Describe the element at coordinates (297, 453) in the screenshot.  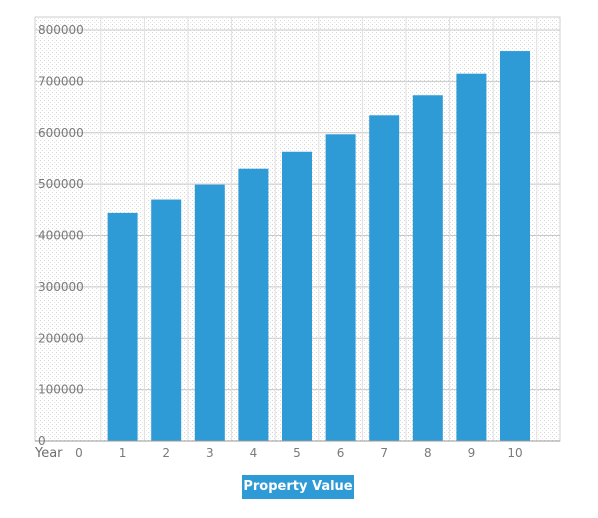
I see `x-tick-label: 5` at that location.